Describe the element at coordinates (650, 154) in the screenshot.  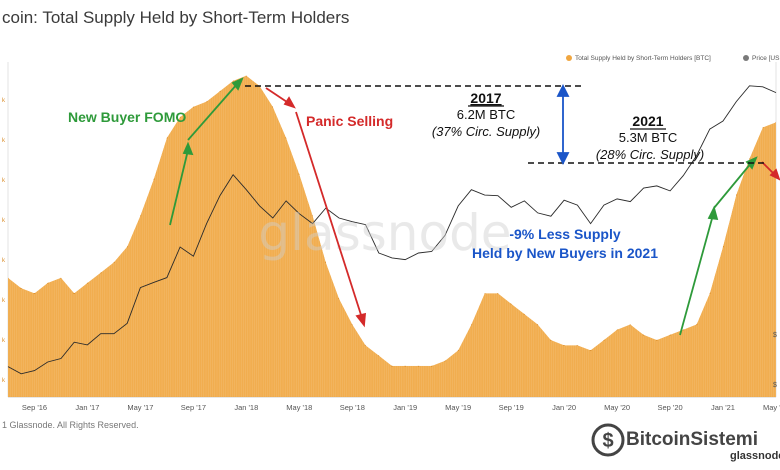
I see `annotation-2021-note: (28% Circ. Supply)` at that location.